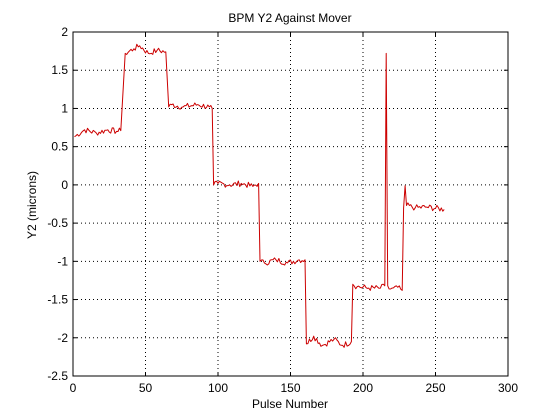 Image resolution: width=560 pixels, height=420 pixels. I want to click on y-tick-label: -2, so click(62, 338).